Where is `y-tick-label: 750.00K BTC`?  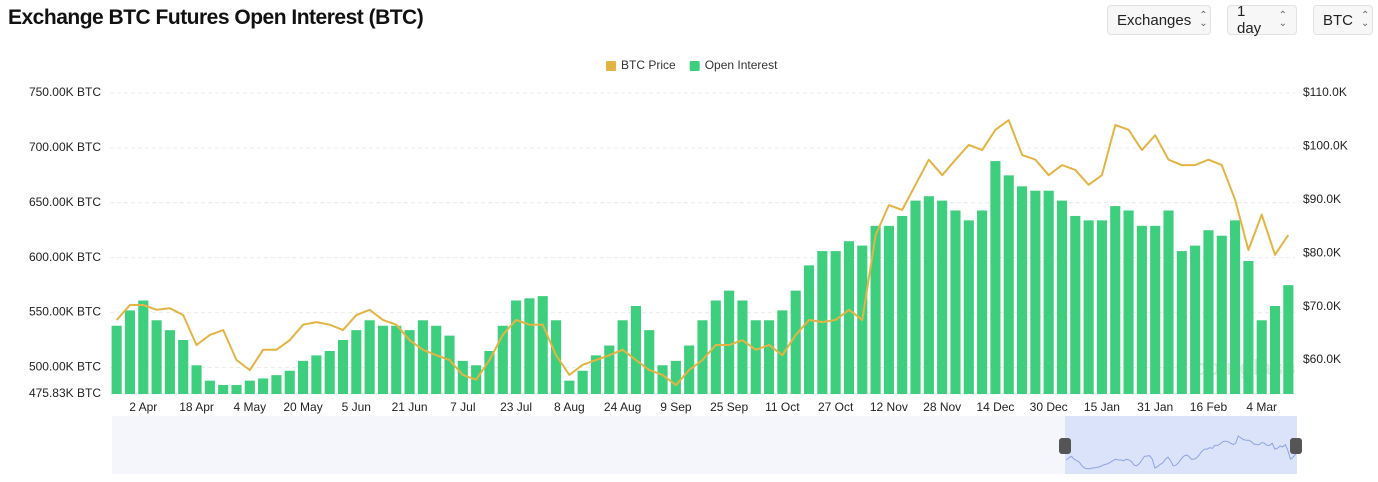 y-tick-label: 750.00K BTC is located at coordinates (65, 92).